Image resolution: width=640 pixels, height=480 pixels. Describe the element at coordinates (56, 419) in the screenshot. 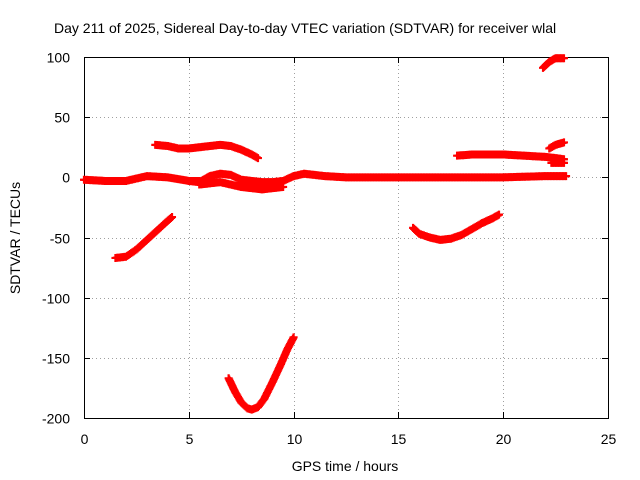

I see `y-tick-label: -200` at that location.